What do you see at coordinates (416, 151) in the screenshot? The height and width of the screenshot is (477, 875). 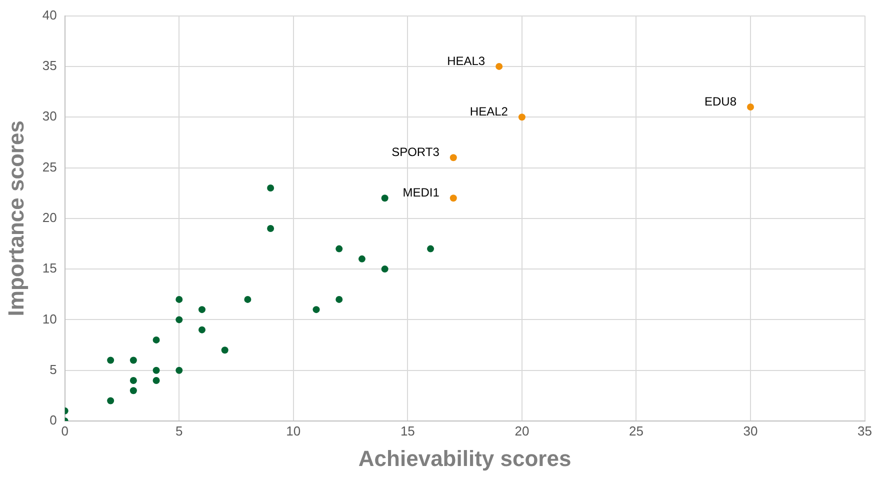 I see `annotation: SPORT3` at bounding box center [416, 151].